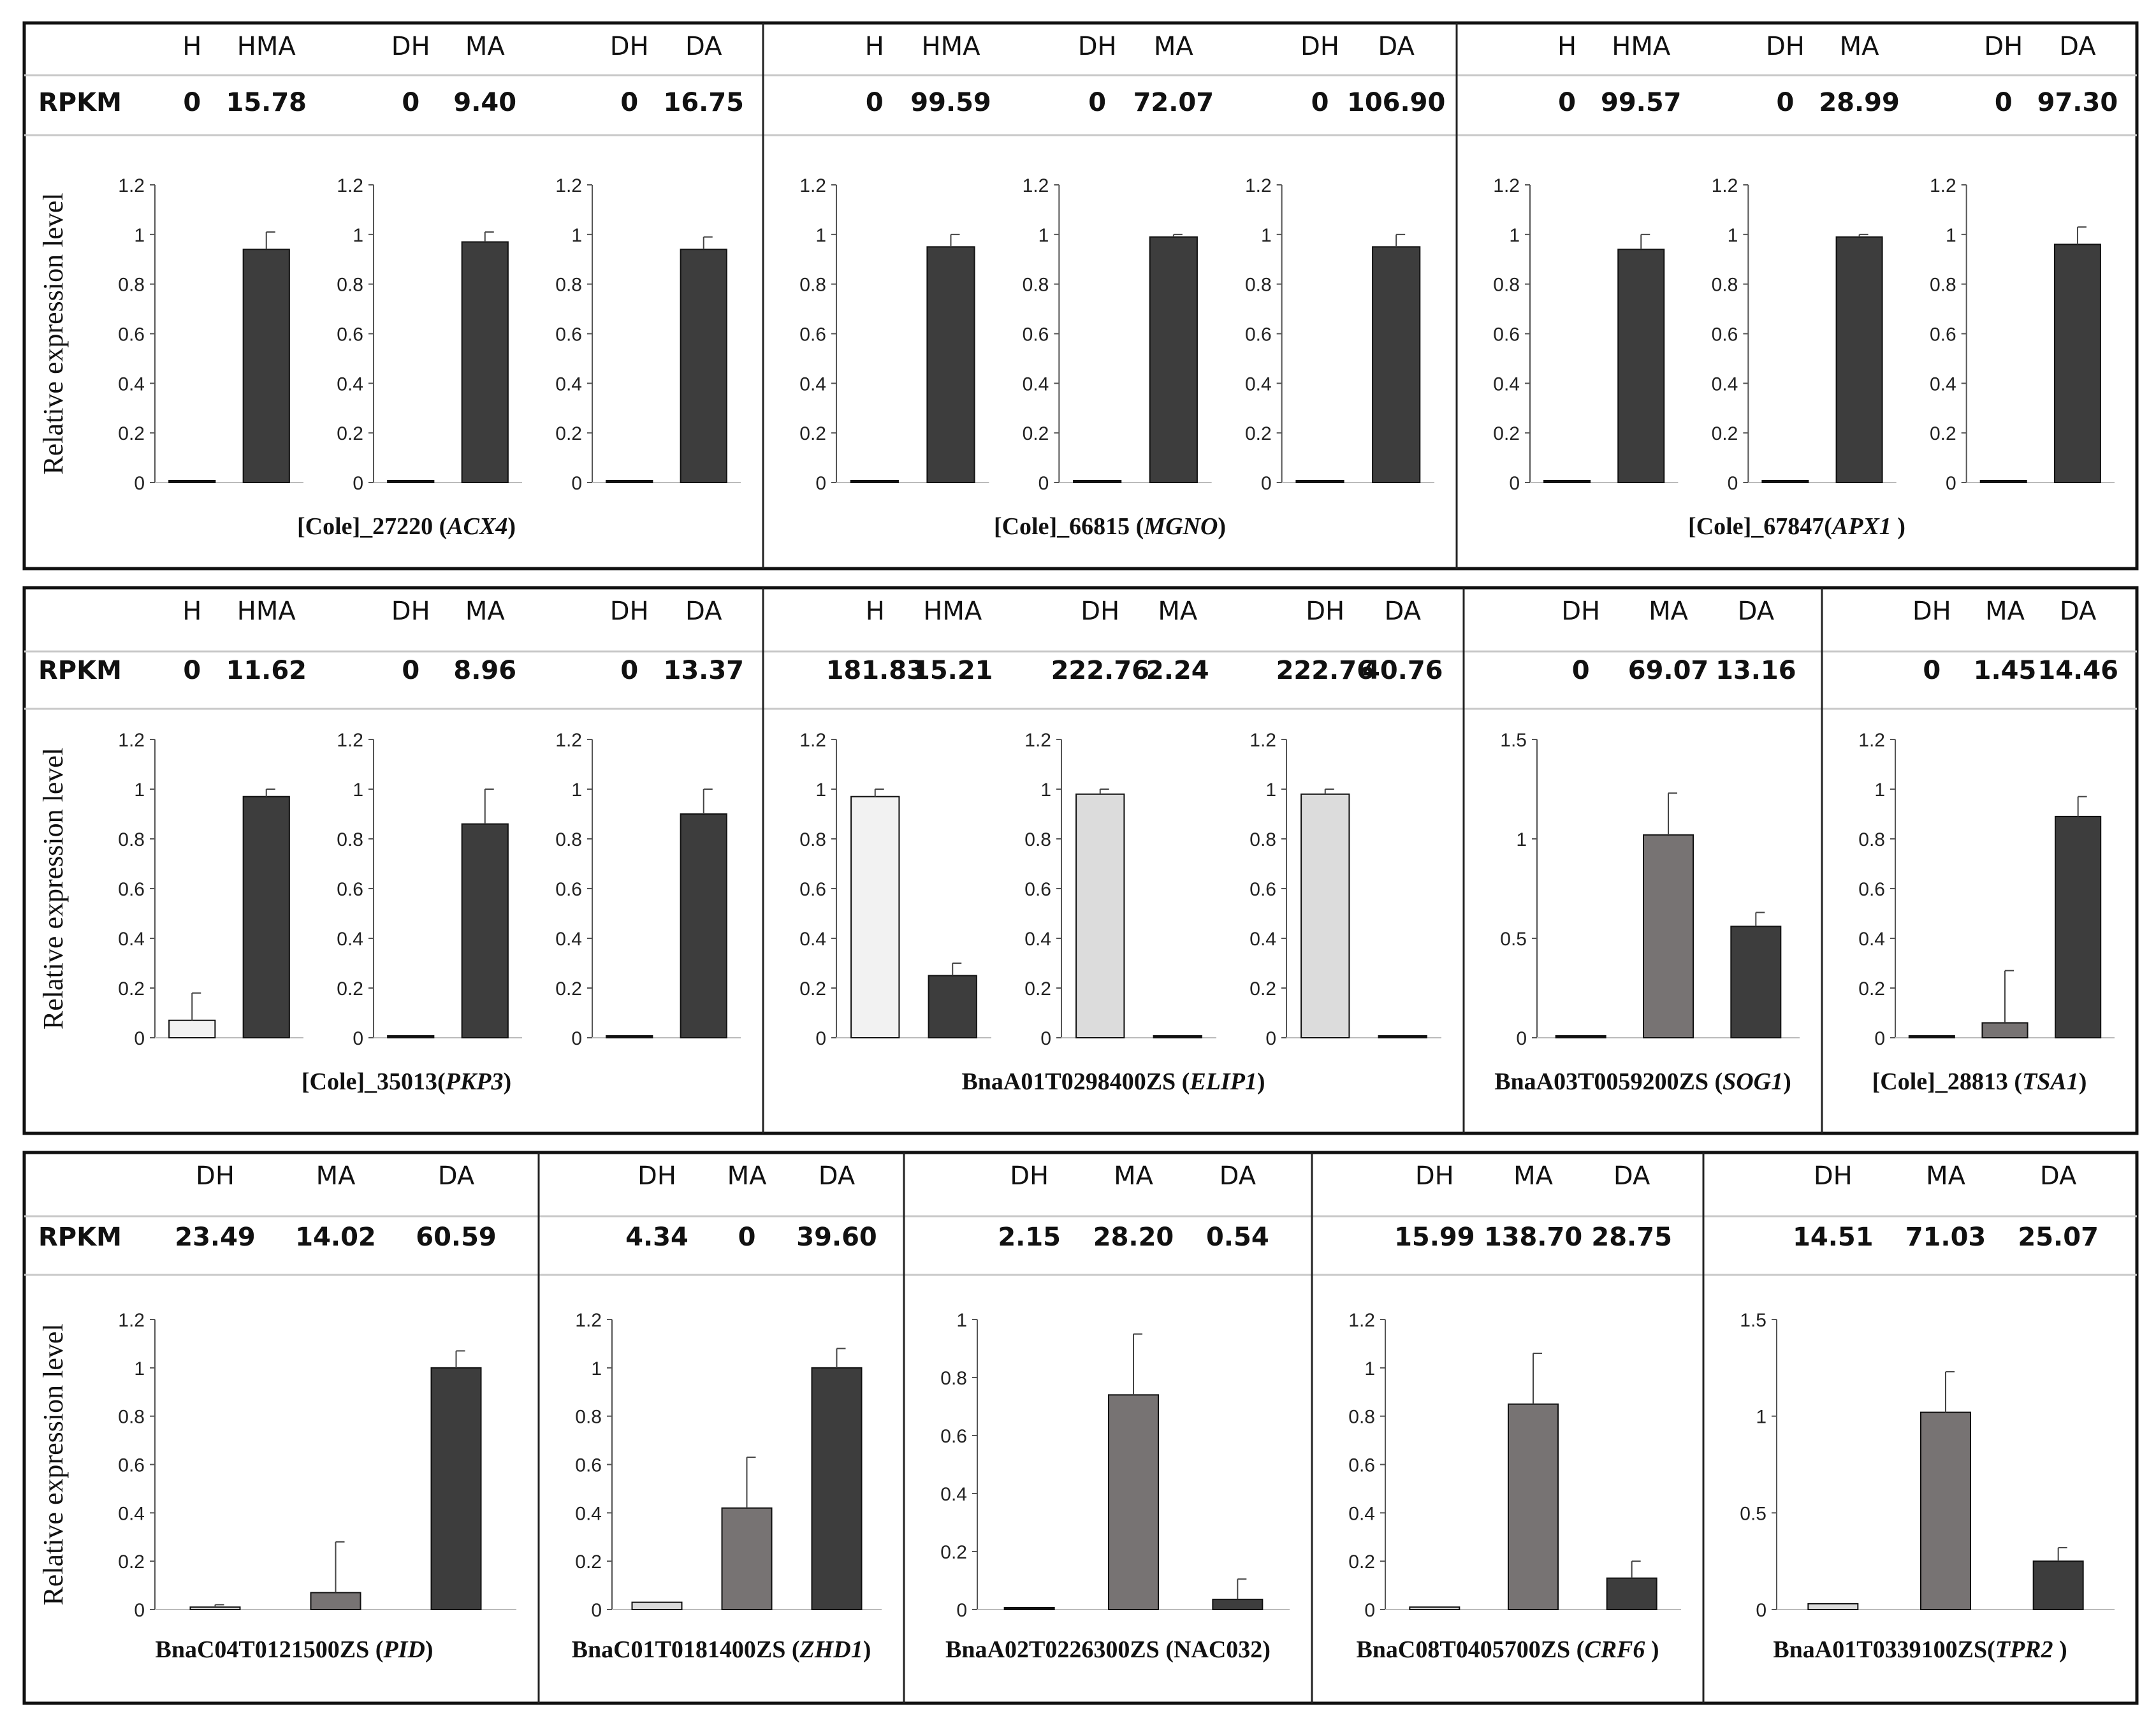 The image size is (2156, 1723). Describe the element at coordinates (1884, 1649) in the screenshot. I see `caption-id: BnaA01T0339100ZS(` at that location.